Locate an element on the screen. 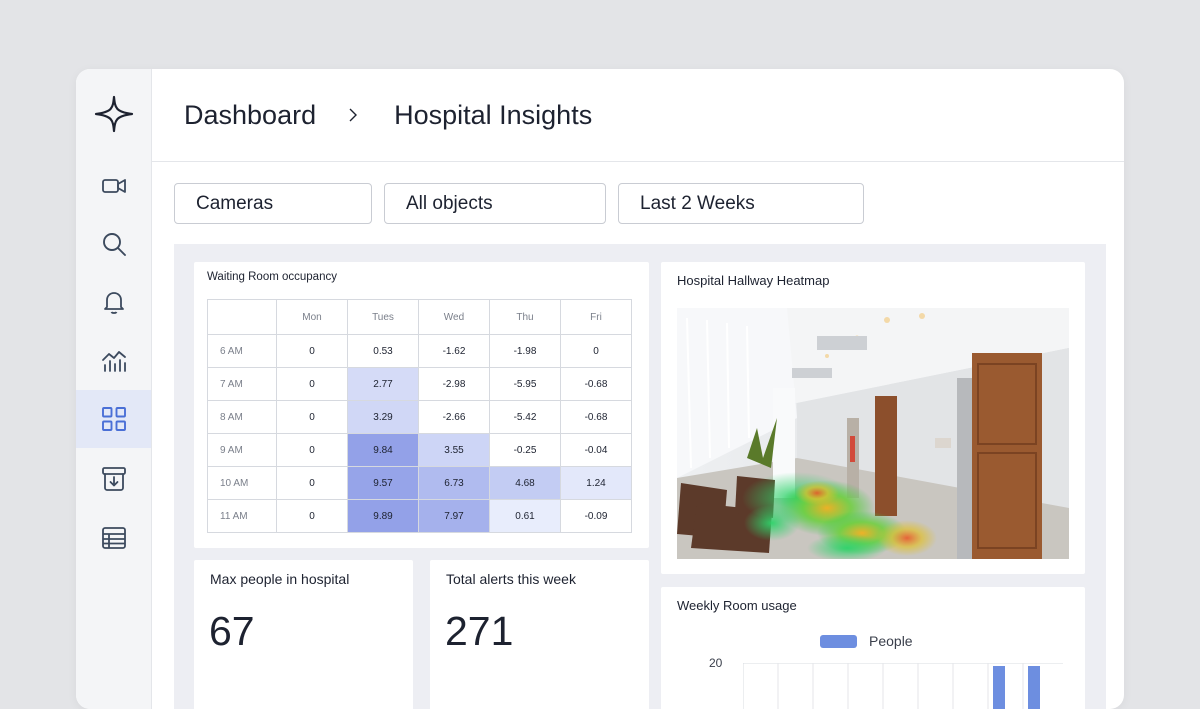  table-cell: 9.57 is located at coordinates (383, 483).